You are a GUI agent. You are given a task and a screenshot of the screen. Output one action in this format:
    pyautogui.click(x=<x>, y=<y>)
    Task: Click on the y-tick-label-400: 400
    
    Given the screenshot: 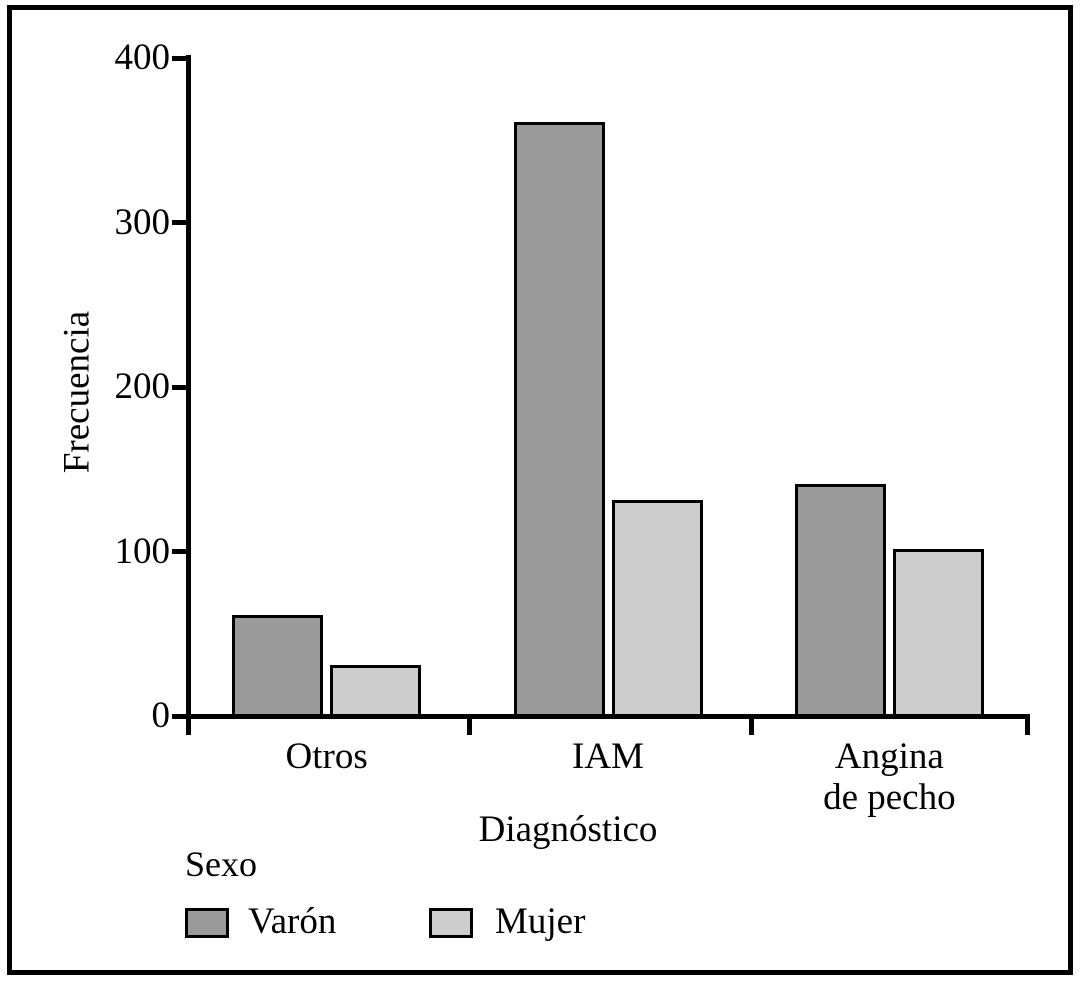 What is the action you would take?
    pyautogui.click(x=142, y=57)
    